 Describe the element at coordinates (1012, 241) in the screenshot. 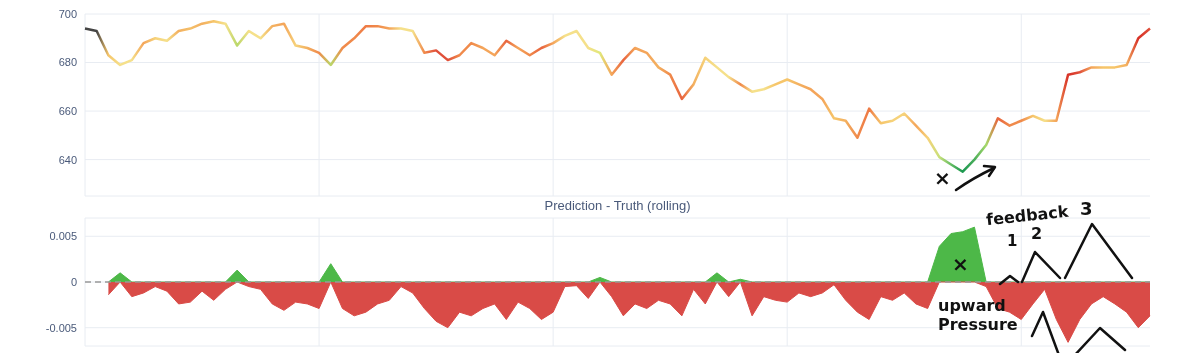

I see `annotation: 1` at that location.